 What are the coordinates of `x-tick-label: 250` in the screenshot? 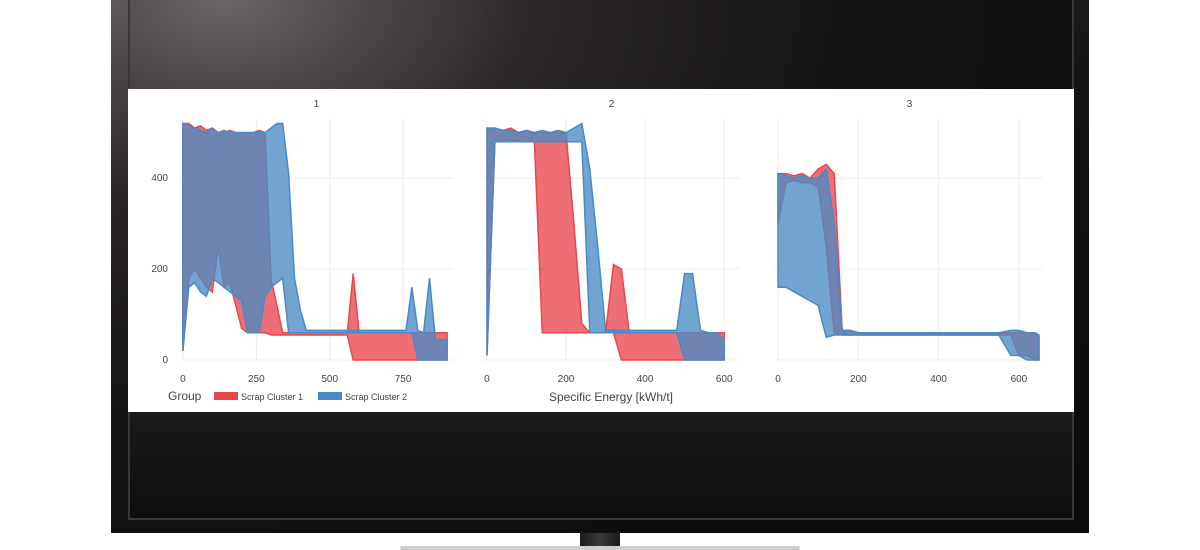 It's located at (256, 379).